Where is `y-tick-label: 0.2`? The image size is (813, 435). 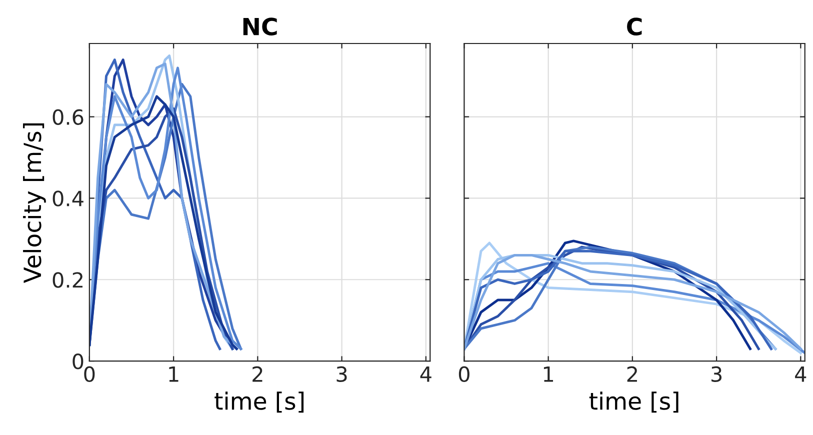
y-tick-label: 0.2 is located at coordinates (67, 280).